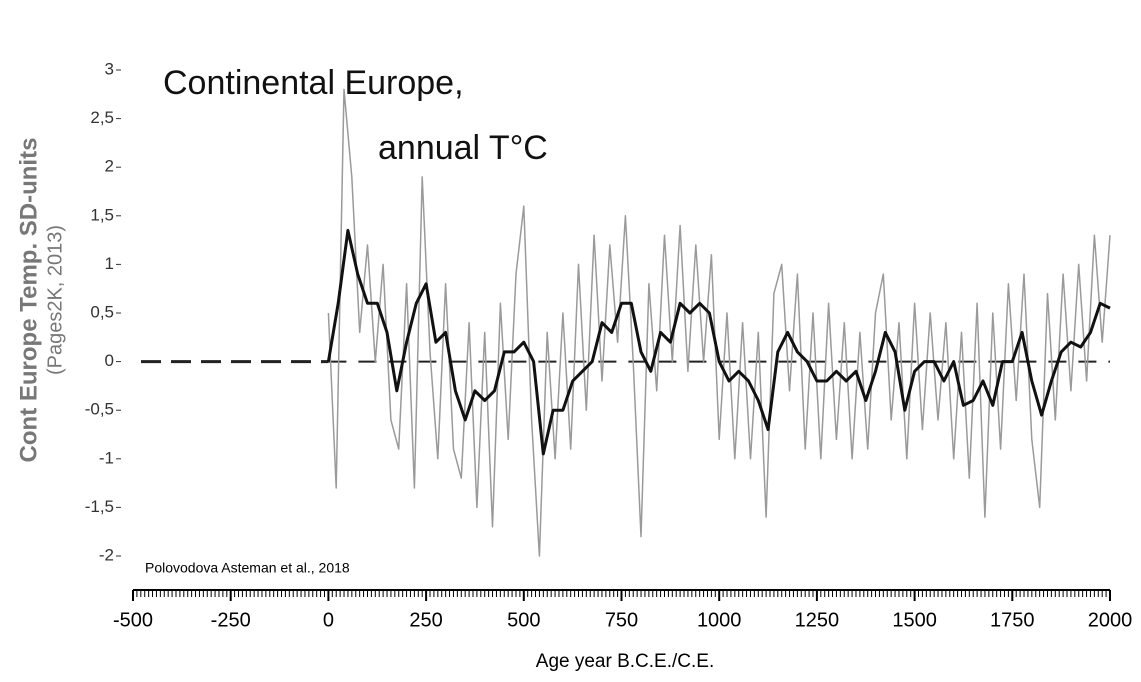  Describe the element at coordinates (109, 360) in the screenshot. I see `y-tick-label: 0` at that location.